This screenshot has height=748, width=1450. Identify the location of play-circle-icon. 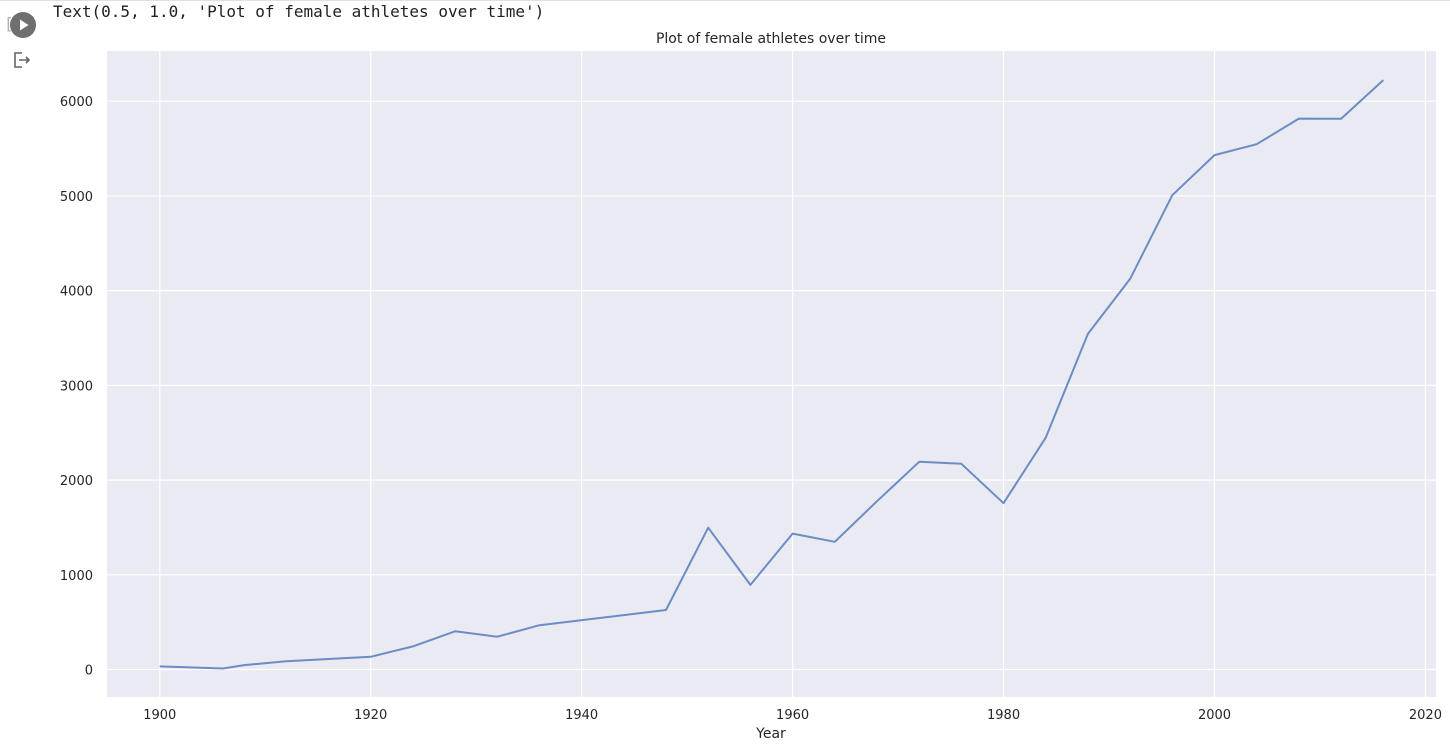
(24, 25).